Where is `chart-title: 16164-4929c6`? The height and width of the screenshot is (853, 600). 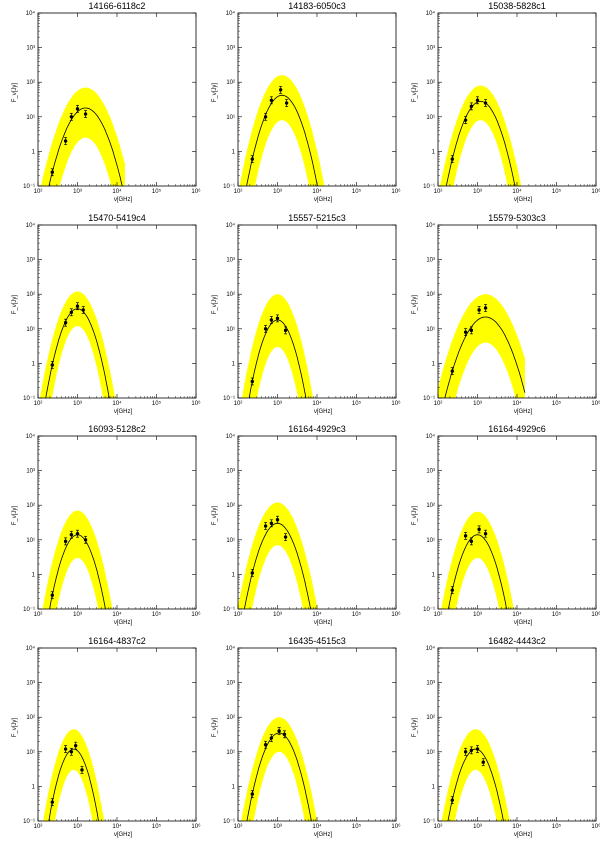 chart-title: 16164-4929c6 is located at coordinates (517, 429).